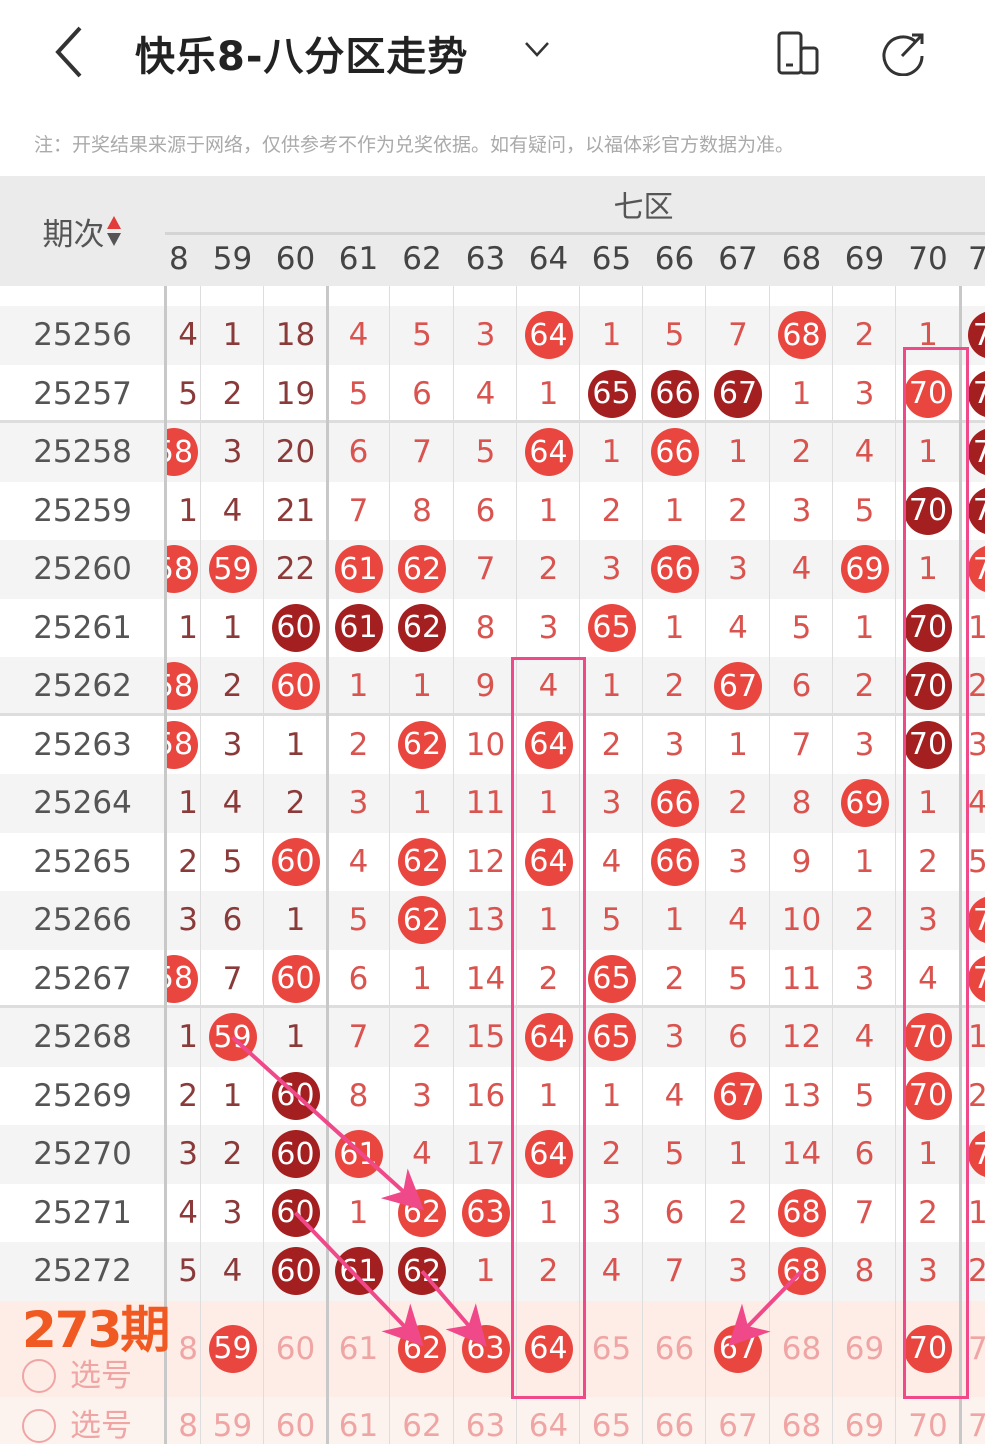 This screenshot has width=985, height=1444. I want to click on back-chevron-left-icon, so click(73, 52).